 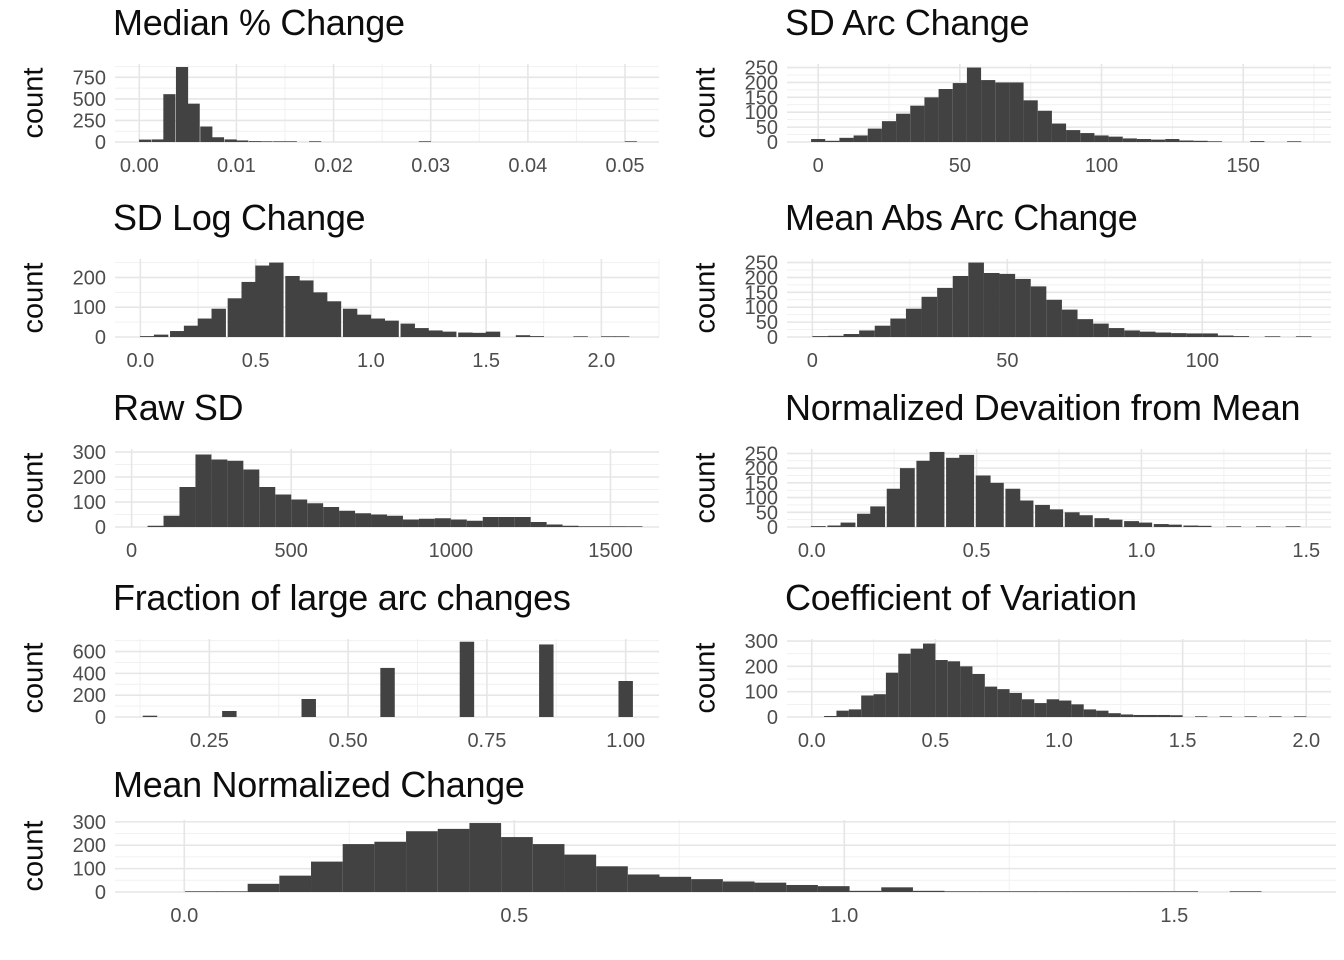 What do you see at coordinates (844, 916) in the screenshot?
I see `x-tick-label: 1.0` at bounding box center [844, 916].